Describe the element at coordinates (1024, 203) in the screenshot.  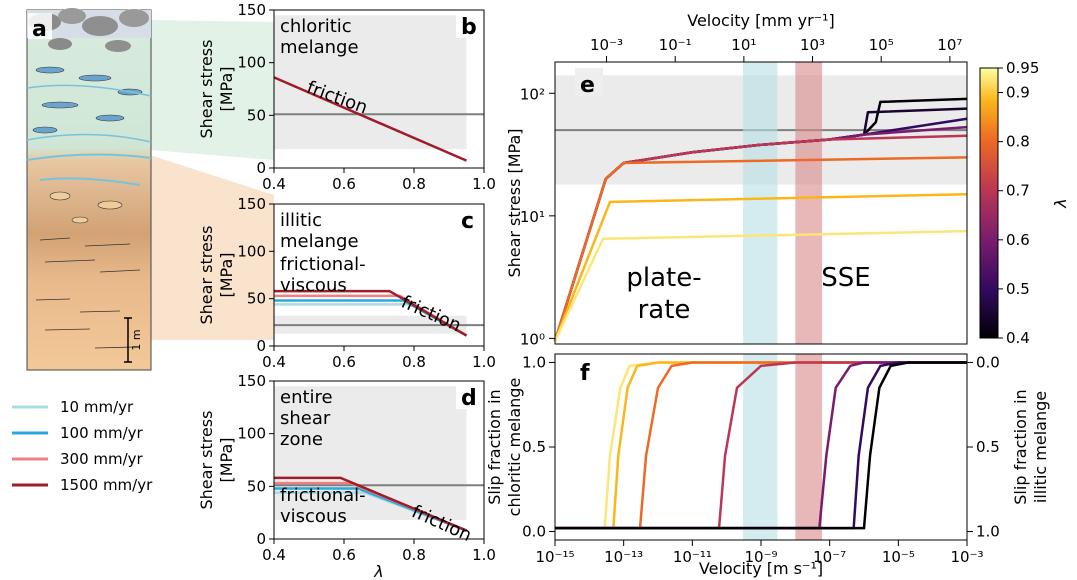
I see `lambda-colorbar: 0.4 0.5 0.6 0.7 0.8 0.9 0.95 λ` at that location.